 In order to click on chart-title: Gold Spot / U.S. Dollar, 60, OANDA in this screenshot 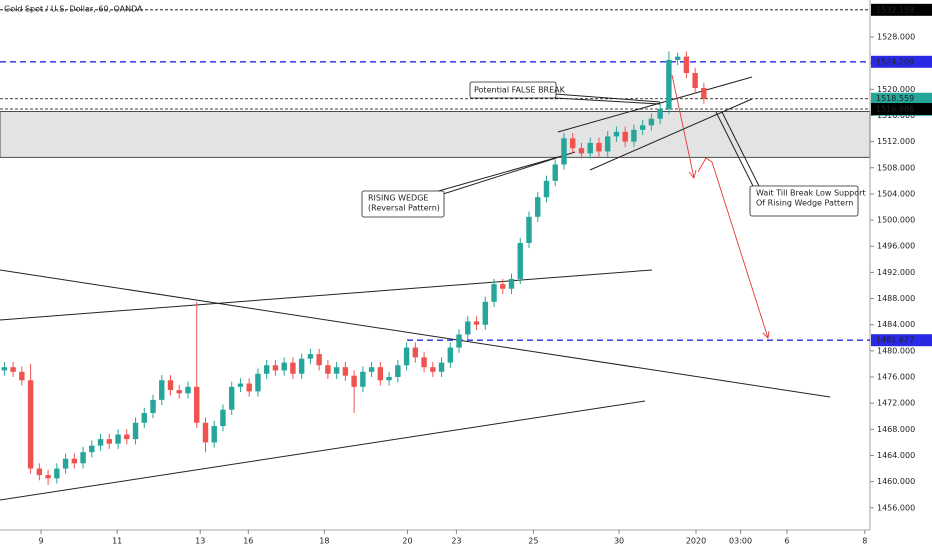, I will do `click(73, 9)`.